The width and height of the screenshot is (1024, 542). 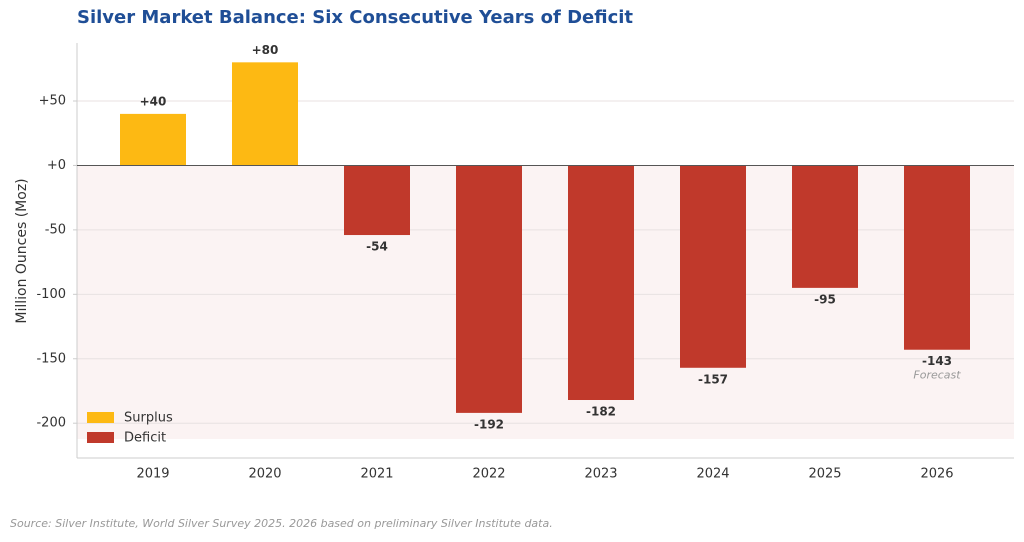 I want to click on value-label: -54, so click(x=377, y=247).